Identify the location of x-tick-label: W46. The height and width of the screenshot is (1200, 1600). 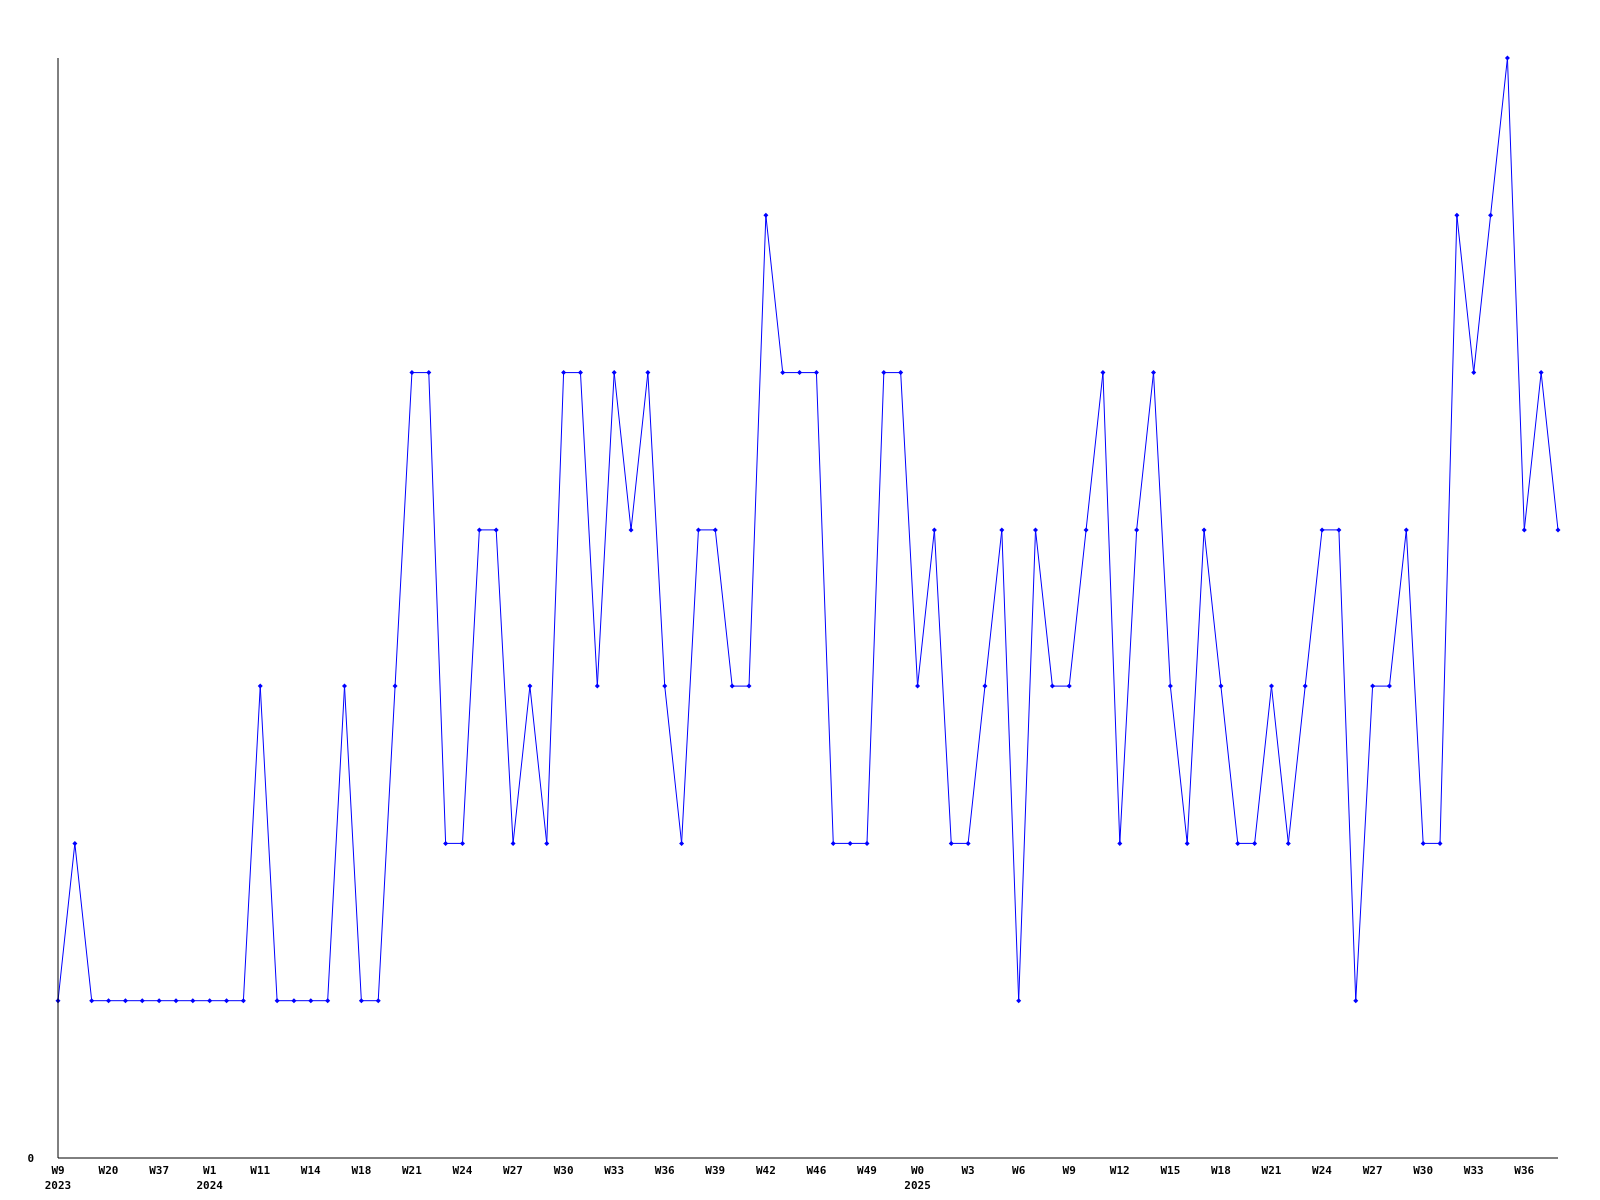
(816, 1170).